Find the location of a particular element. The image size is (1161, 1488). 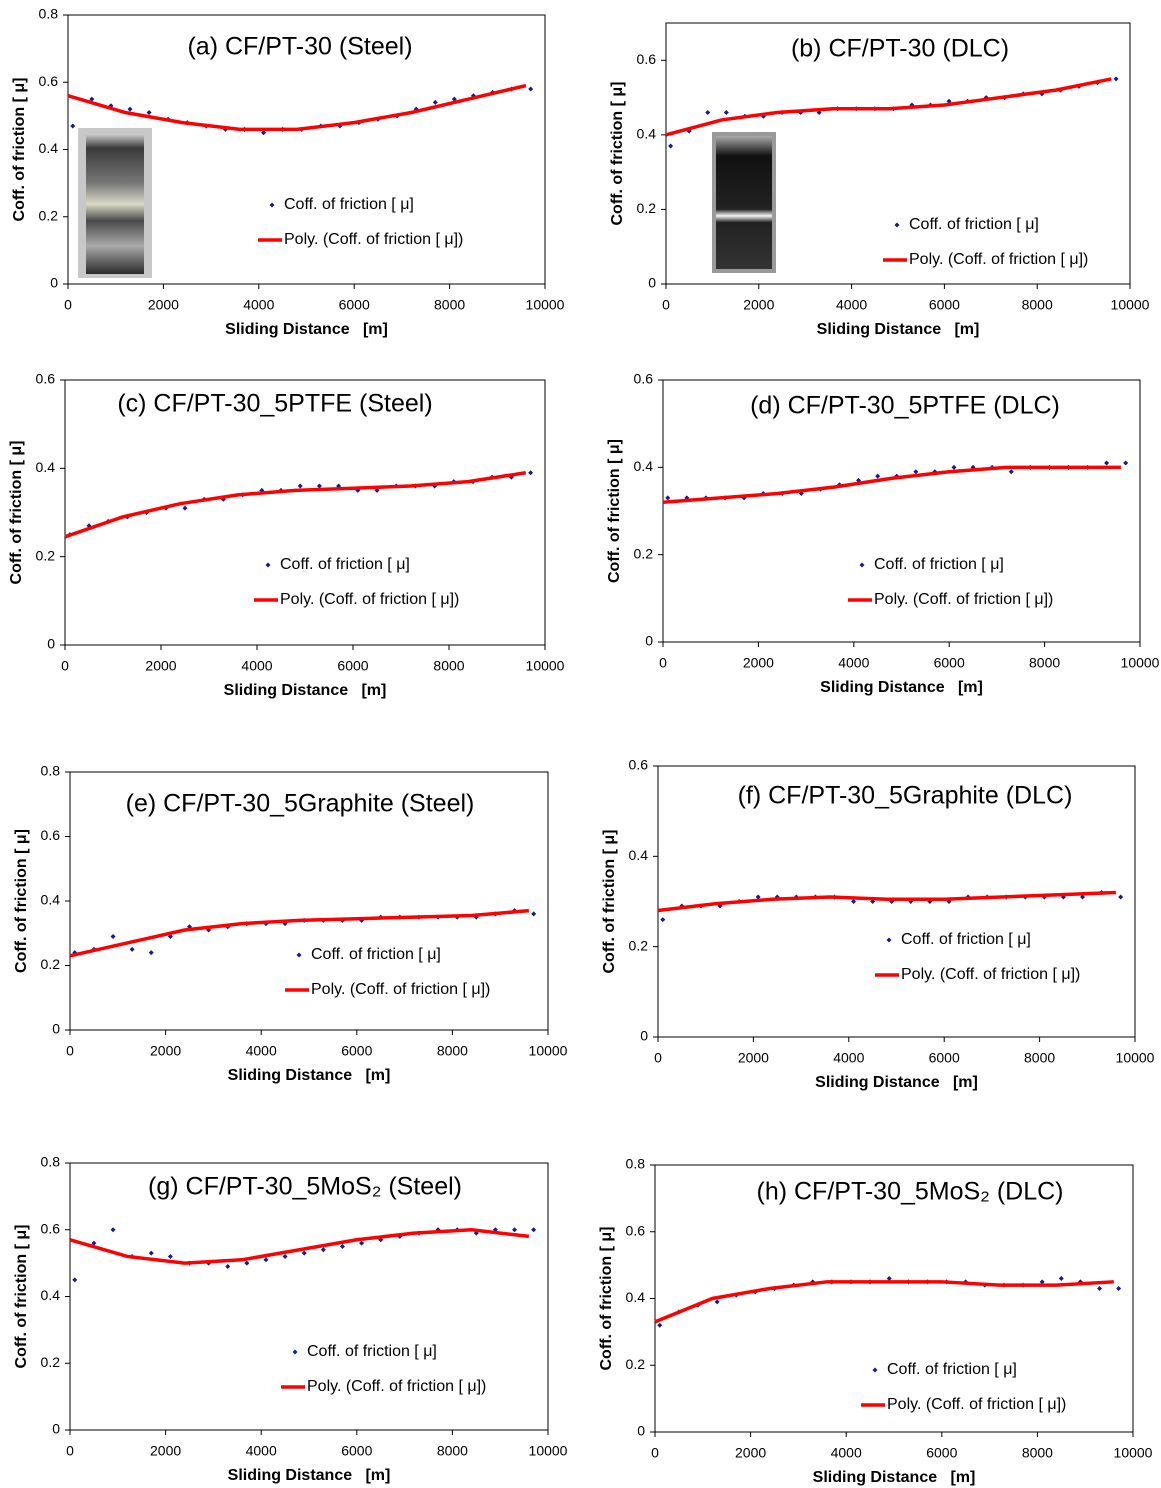

y-tick-label: 0.8 is located at coordinates (49, 14).